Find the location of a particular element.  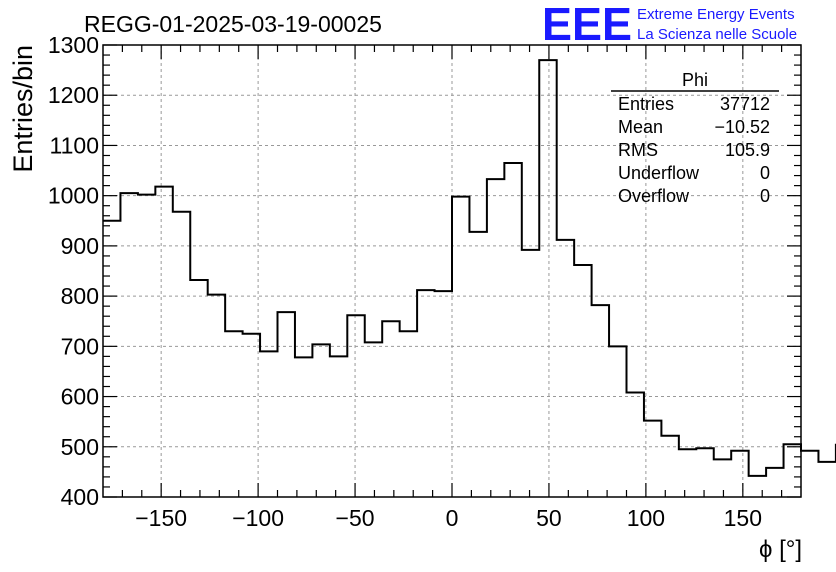

stats-row-label: Underflow is located at coordinates (659, 173).